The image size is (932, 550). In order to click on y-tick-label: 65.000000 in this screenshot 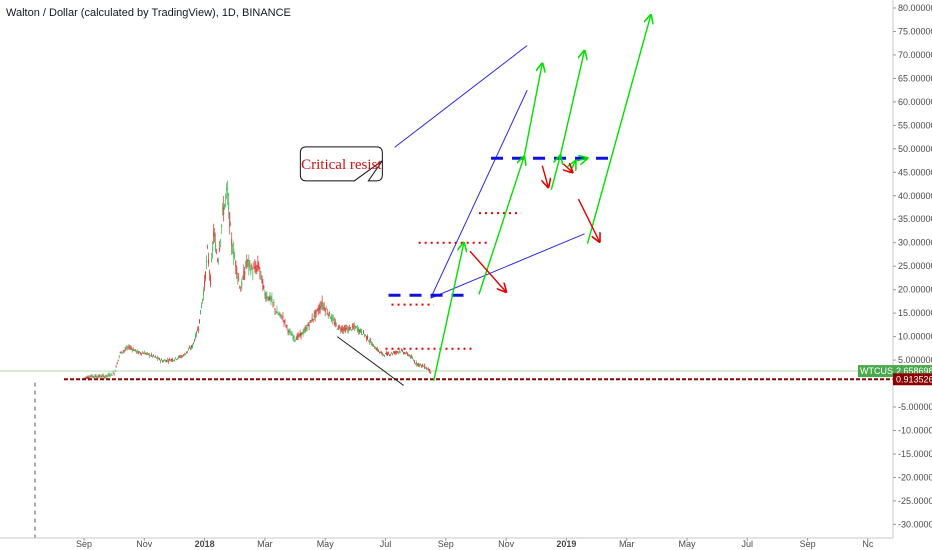, I will do `click(915, 78)`.